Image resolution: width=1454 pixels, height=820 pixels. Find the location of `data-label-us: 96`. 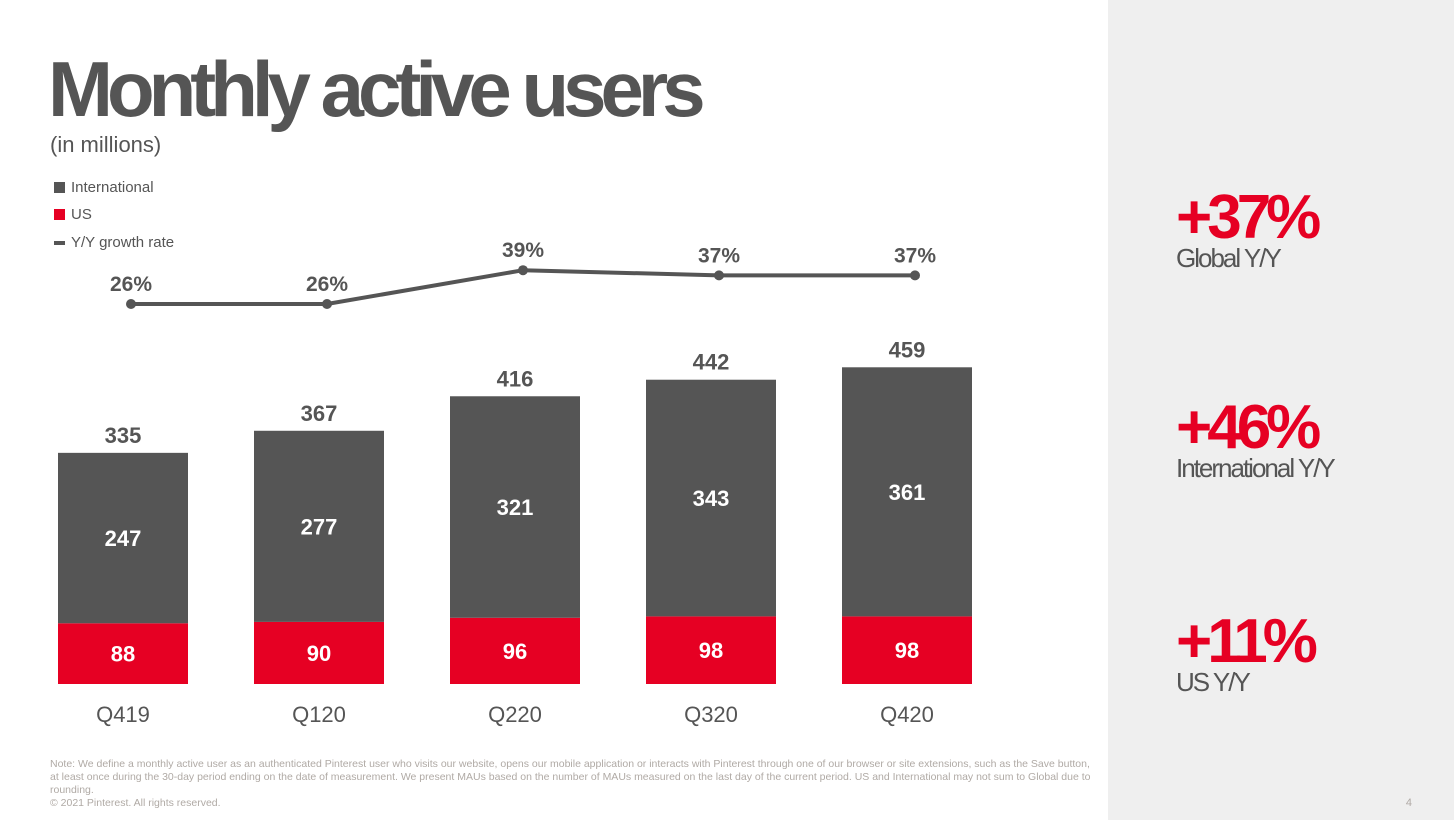

data-label-us: 96 is located at coordinates (515, 651).